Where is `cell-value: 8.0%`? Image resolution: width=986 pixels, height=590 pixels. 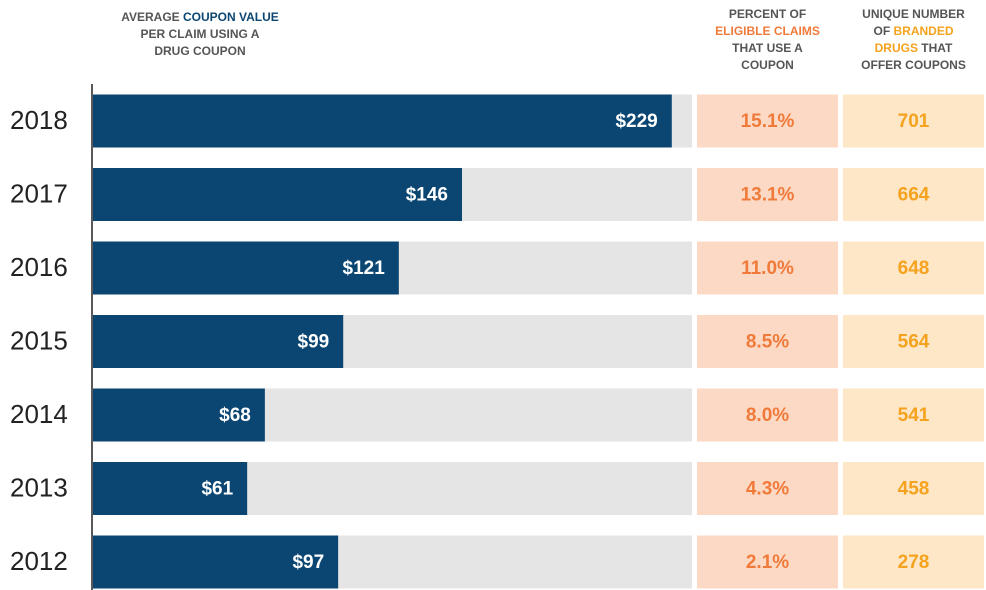 cell-value: 8.0% is located at coordinates (767, 415).